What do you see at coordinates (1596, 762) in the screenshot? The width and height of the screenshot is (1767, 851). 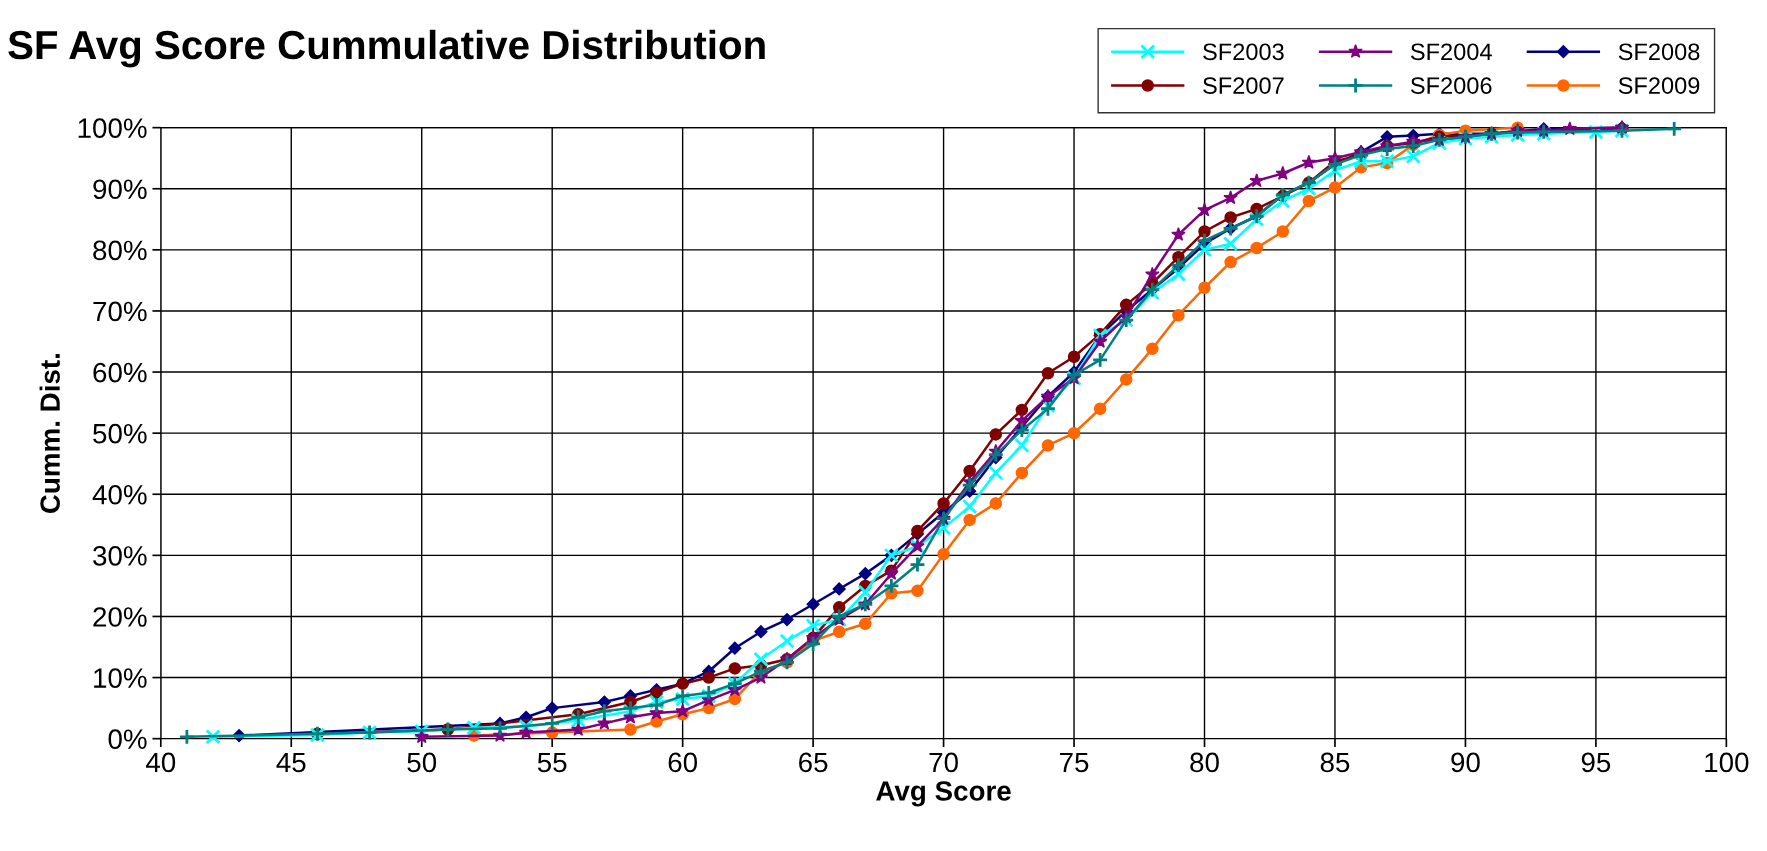 I see `x-tick-label: 95` at bounding box center [1596, 762].